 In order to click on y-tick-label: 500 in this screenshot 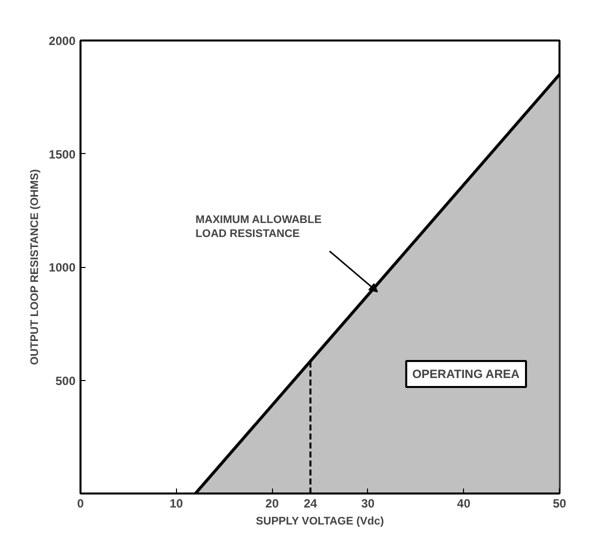, I will do `click(65, 381)`.